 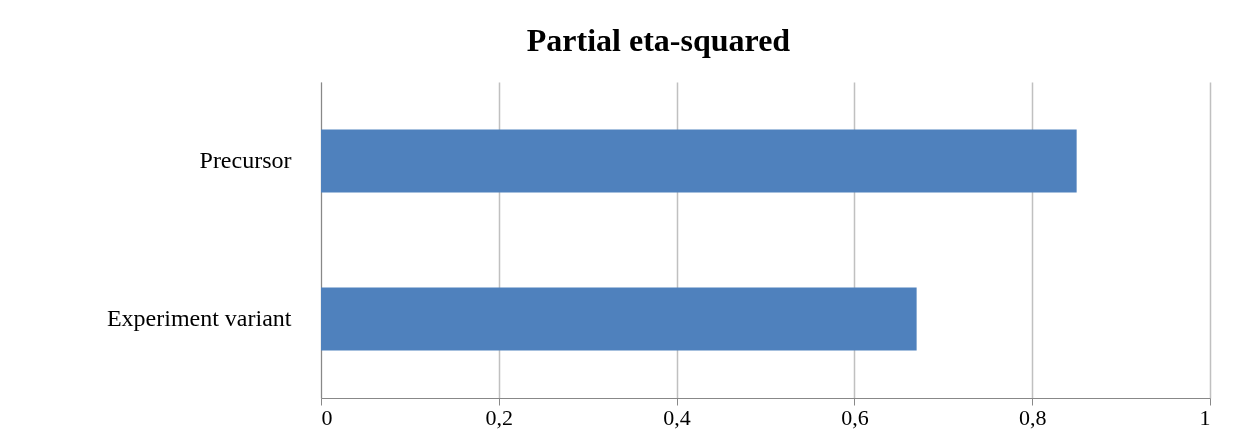 I want to click on y-tick-label: Precursor, so click(x=245, y=160).